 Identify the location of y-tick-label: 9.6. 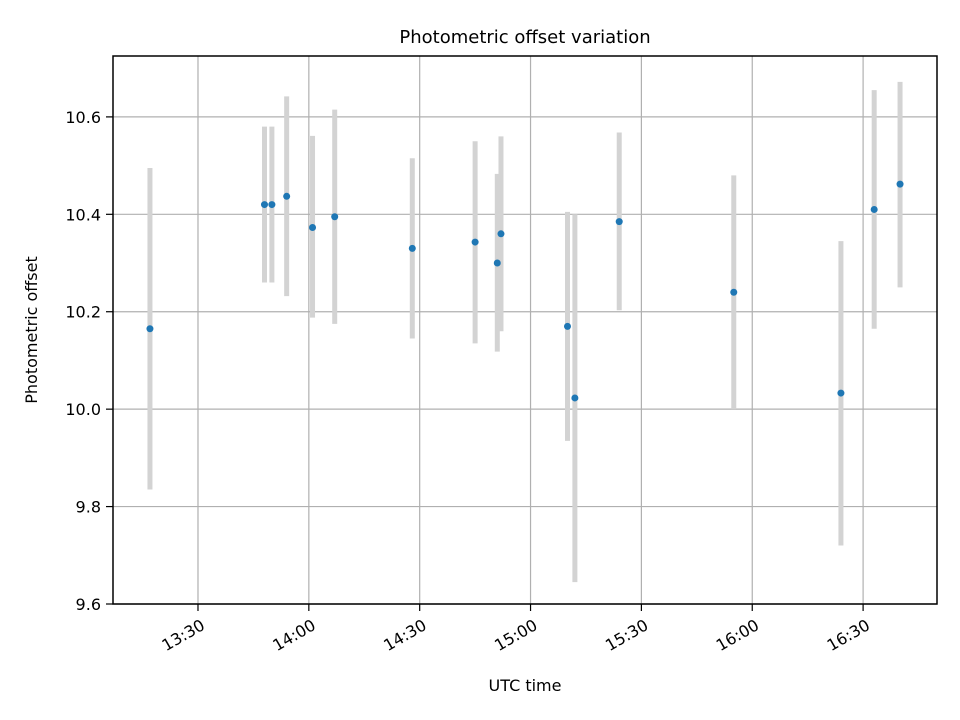
(88, 604).